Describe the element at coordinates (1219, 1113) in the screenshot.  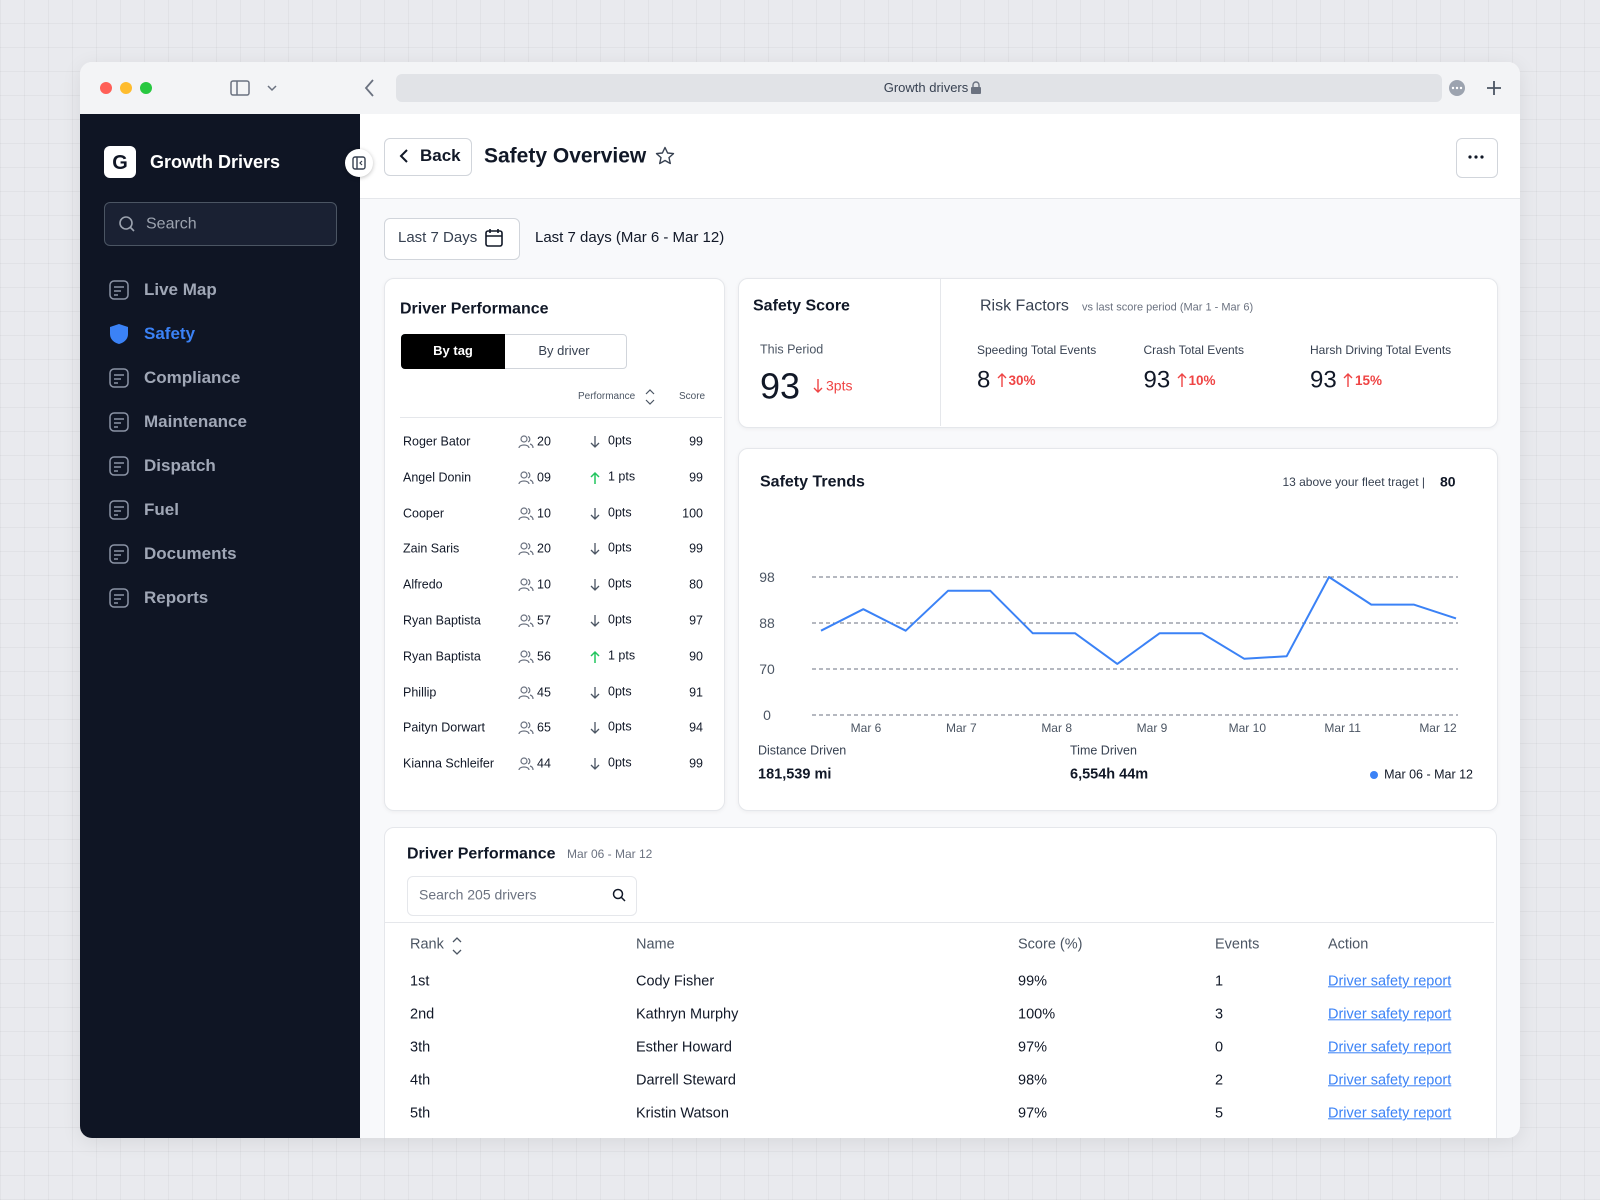
I see `table-cell: 5` at that location.